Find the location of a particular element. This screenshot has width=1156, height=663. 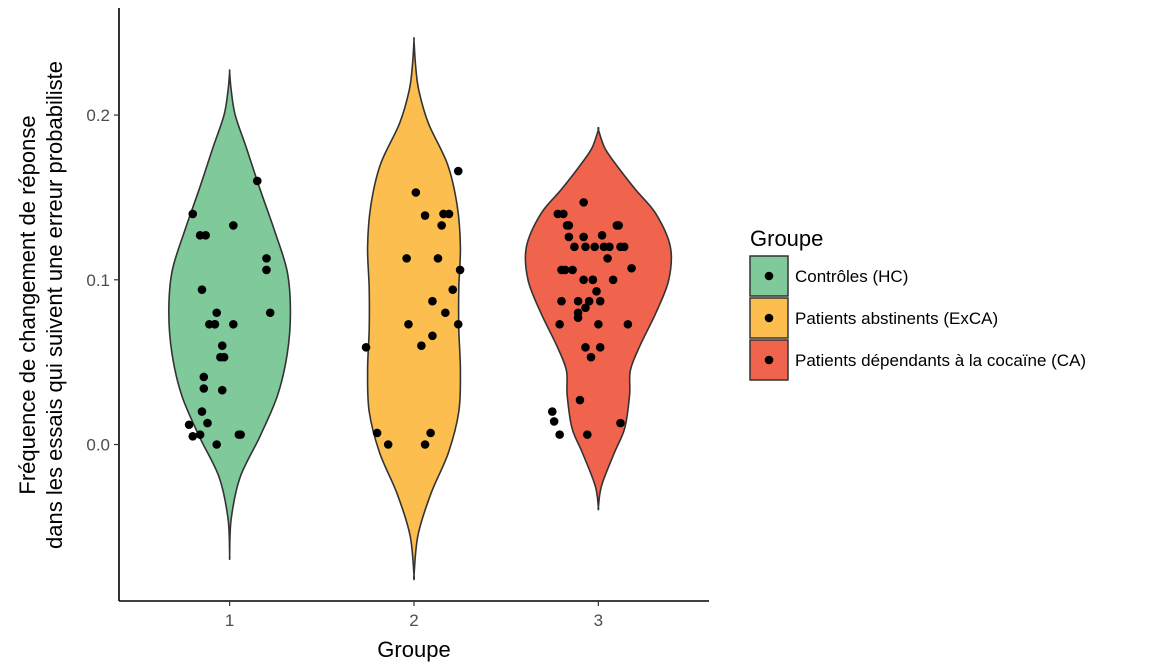

legend-item: Patients dépendants à la cocaïne (CA) is located at coordinates (917, 360).